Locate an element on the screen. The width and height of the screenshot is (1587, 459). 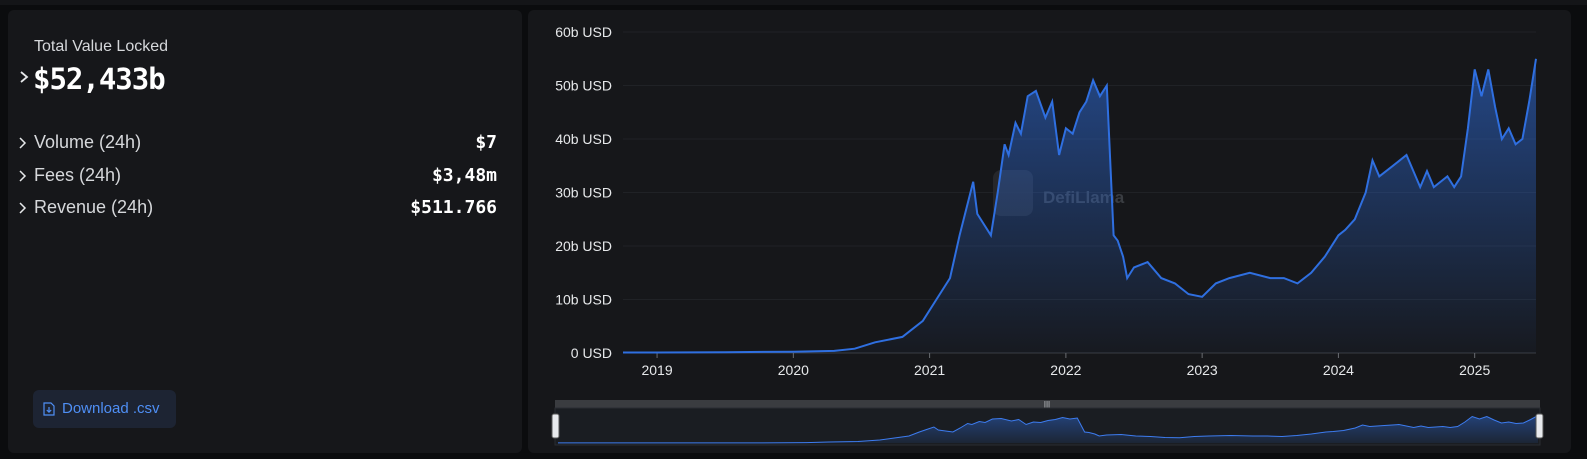
y-tick-label: 40b USD is located at coordinates (583, 139).